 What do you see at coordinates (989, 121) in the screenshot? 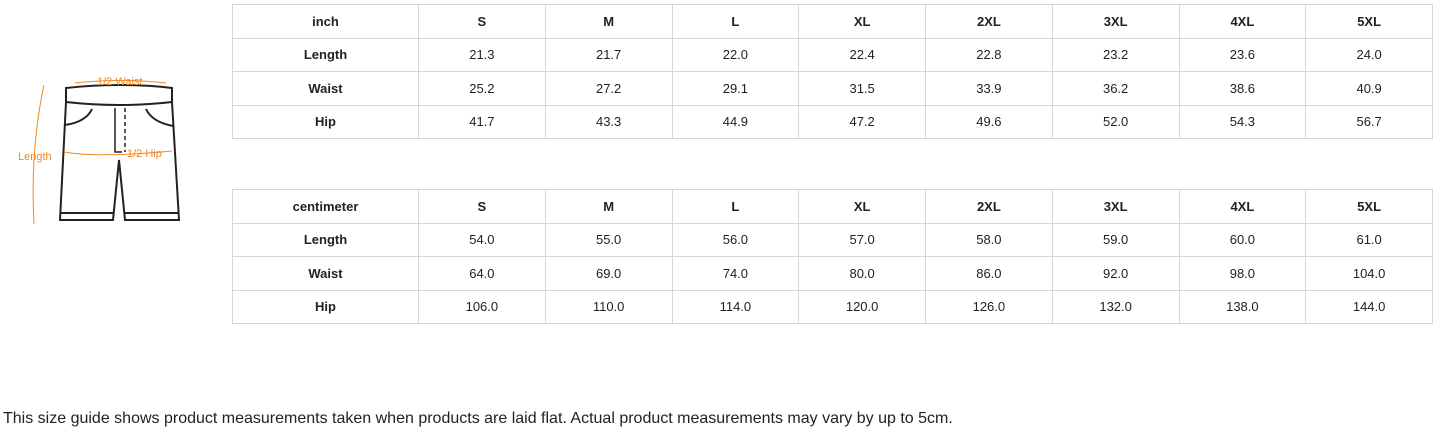
I see `value-cell: 49.6` at bounding box center [989, 121].